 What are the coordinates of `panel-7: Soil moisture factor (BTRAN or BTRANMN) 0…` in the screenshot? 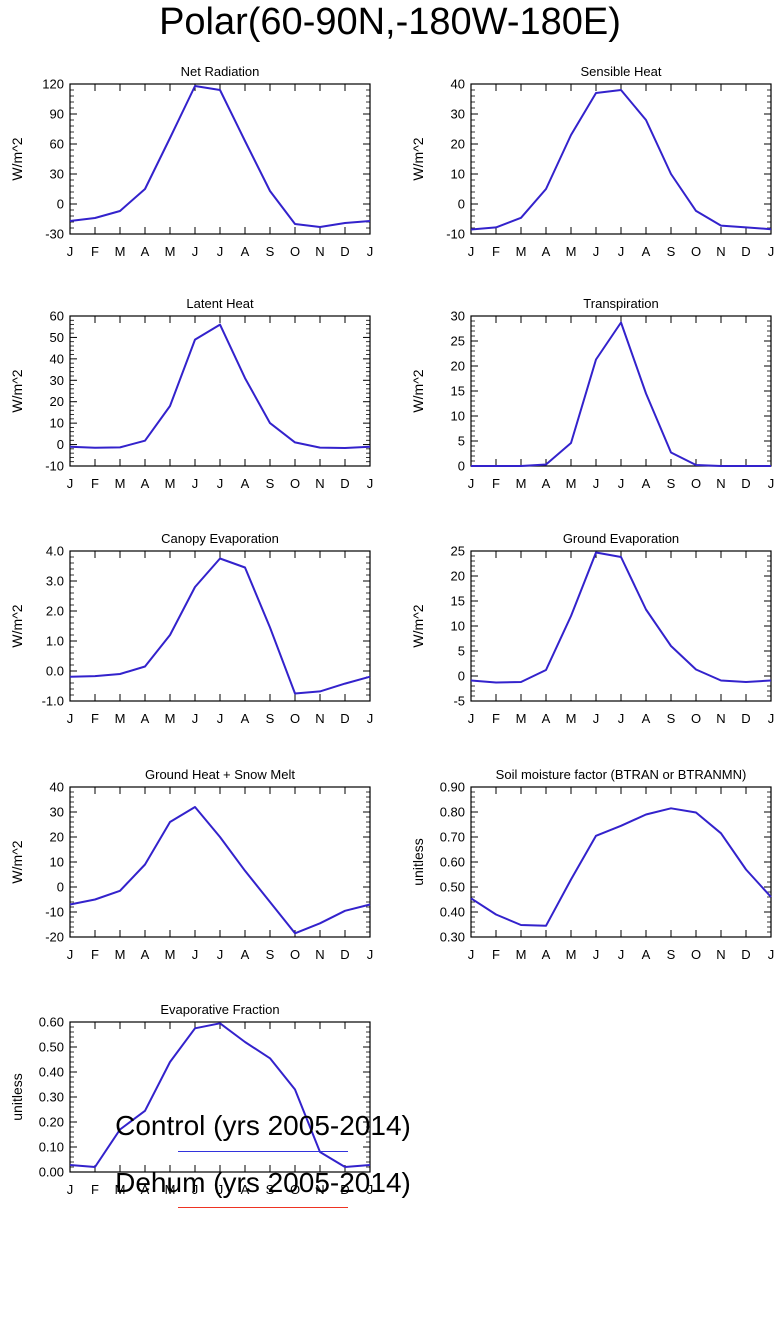 It's located at (592, 864).